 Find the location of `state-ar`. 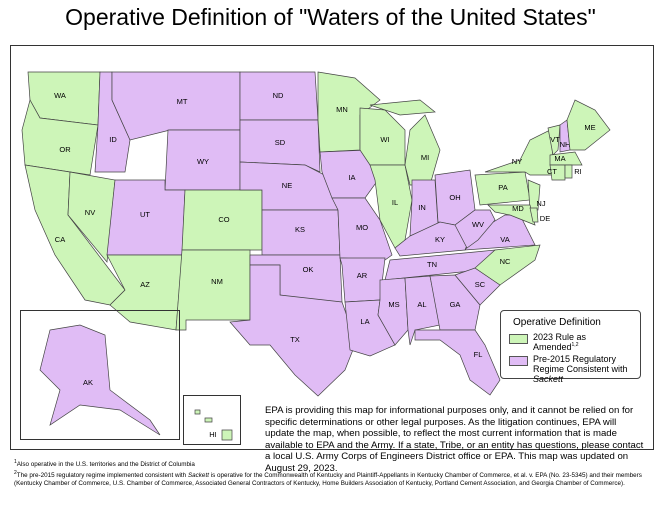

state-ar is located at coordinates (362, 280).